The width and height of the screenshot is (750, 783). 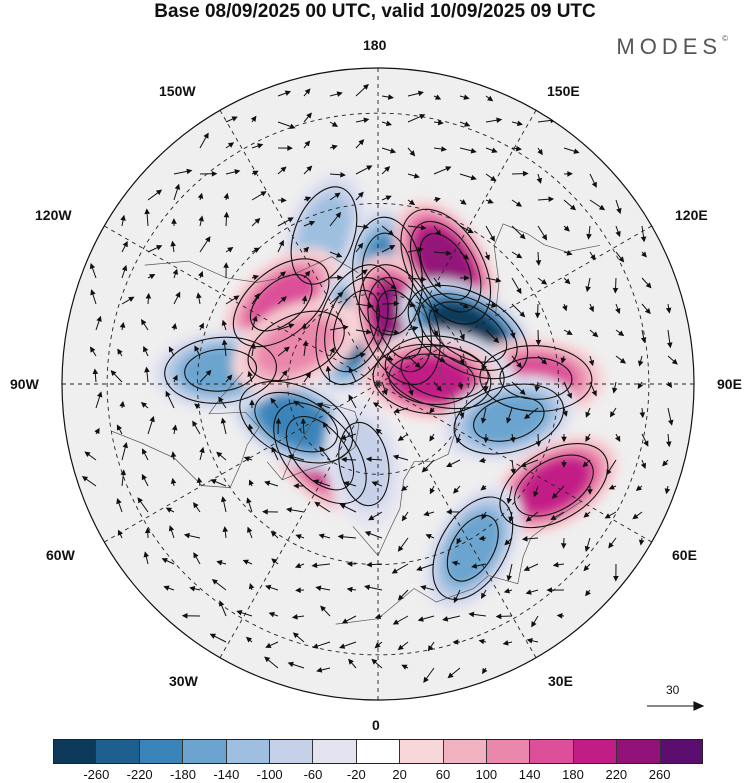 I want to click on colorbar-tick-label: -100, so click(x=269, y=774).